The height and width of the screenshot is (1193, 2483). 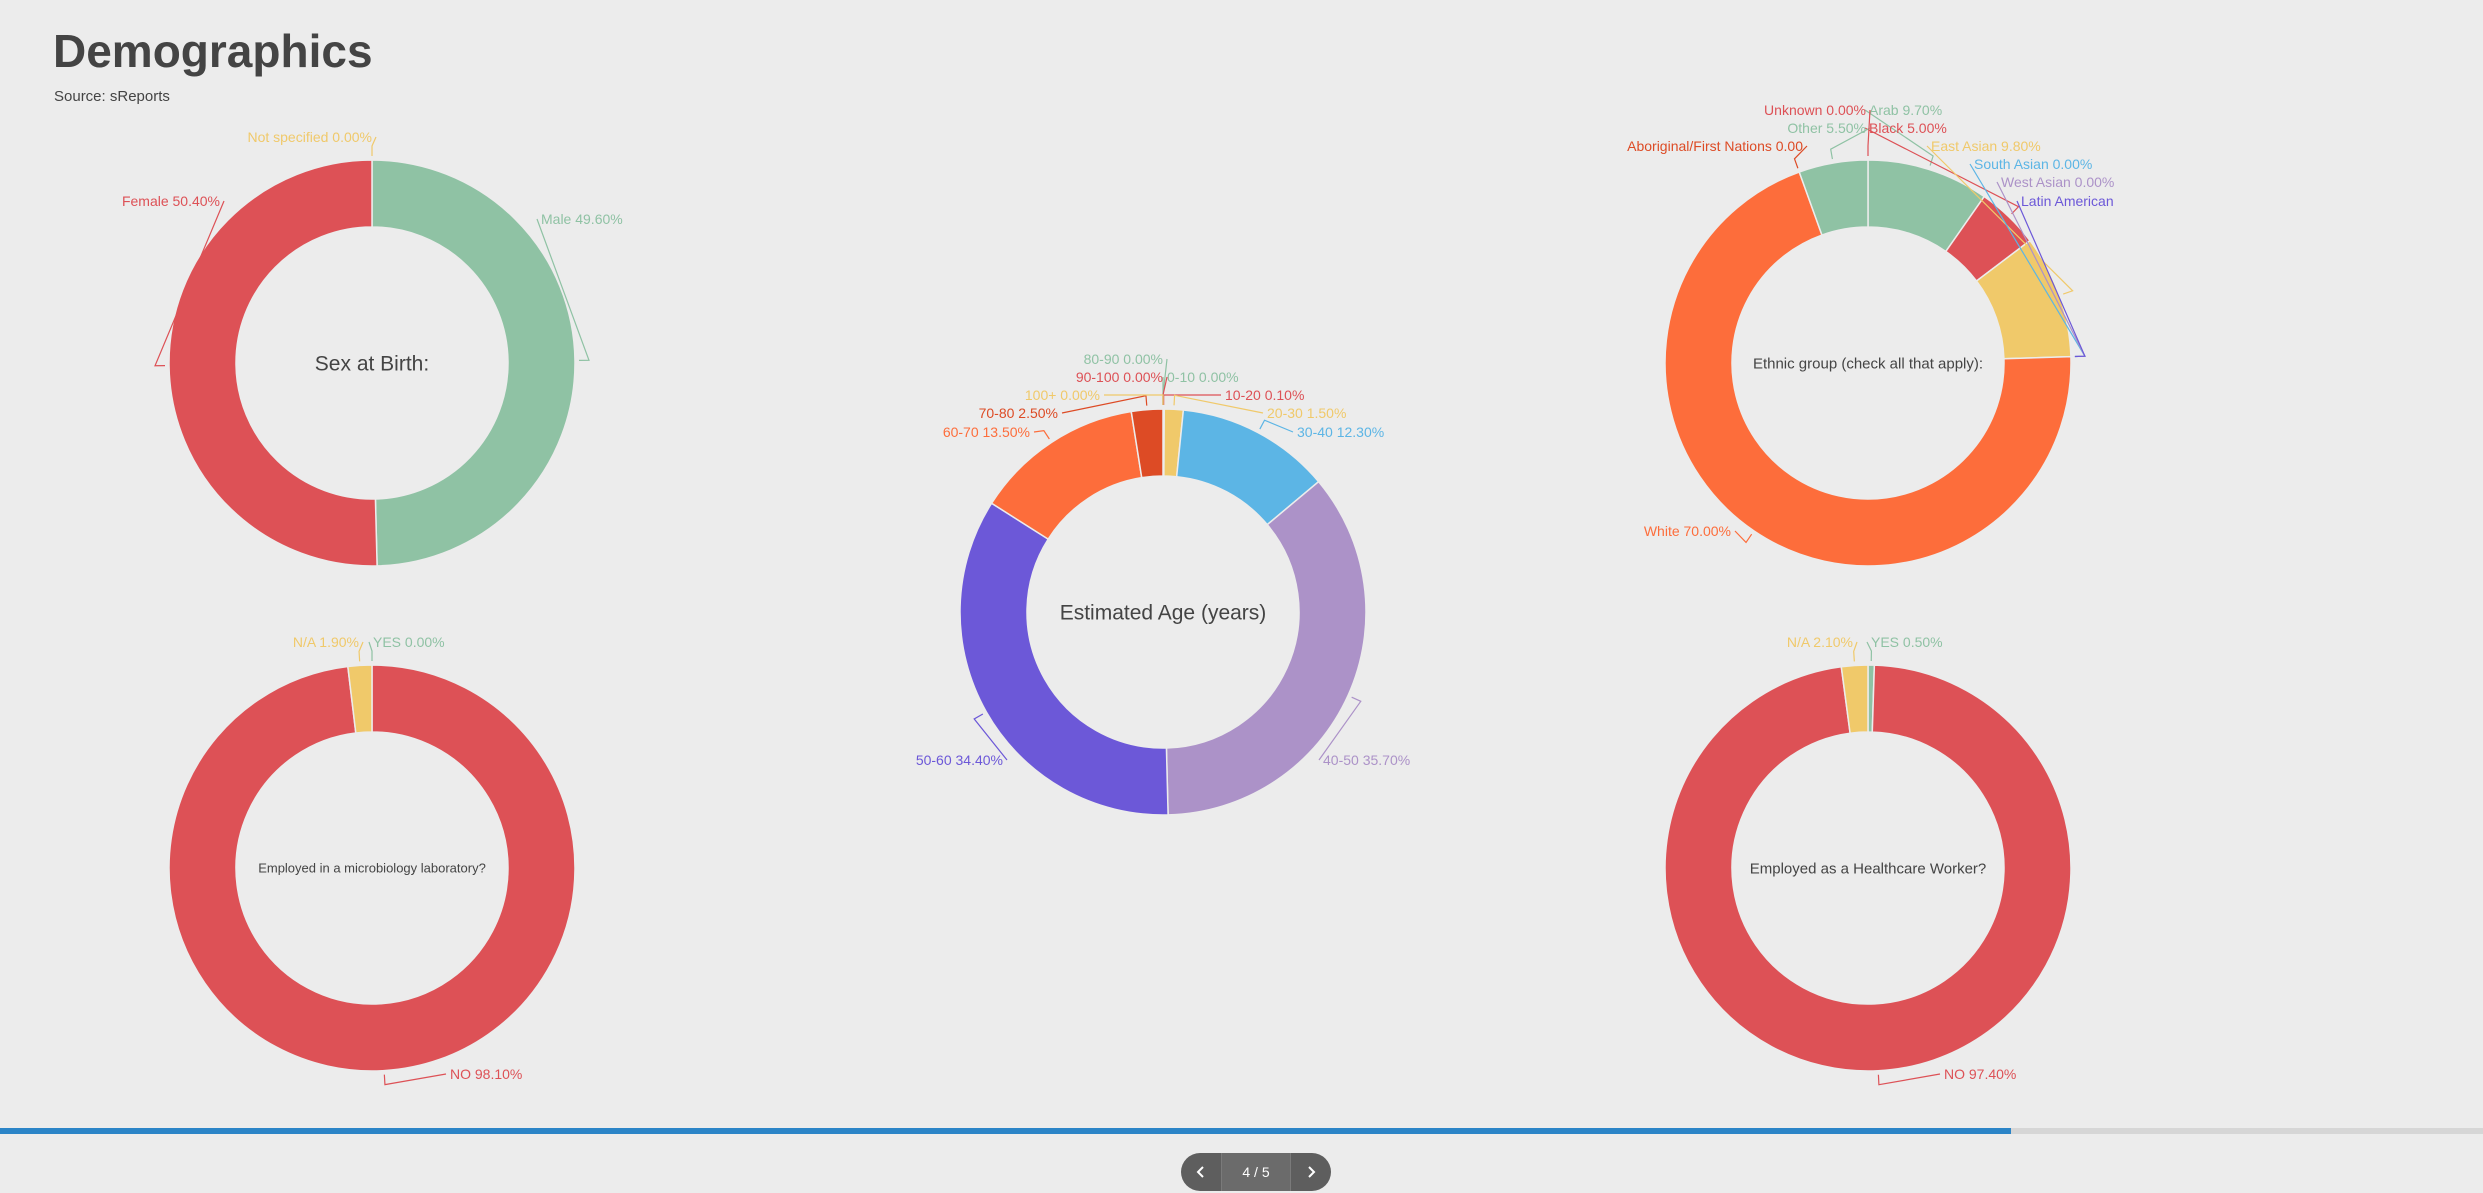 What do you see at coordinates (1306, 413) in the screenshot?
I see `label-age-2: 20-30 1.50%` at bounding box center [1306, 413].